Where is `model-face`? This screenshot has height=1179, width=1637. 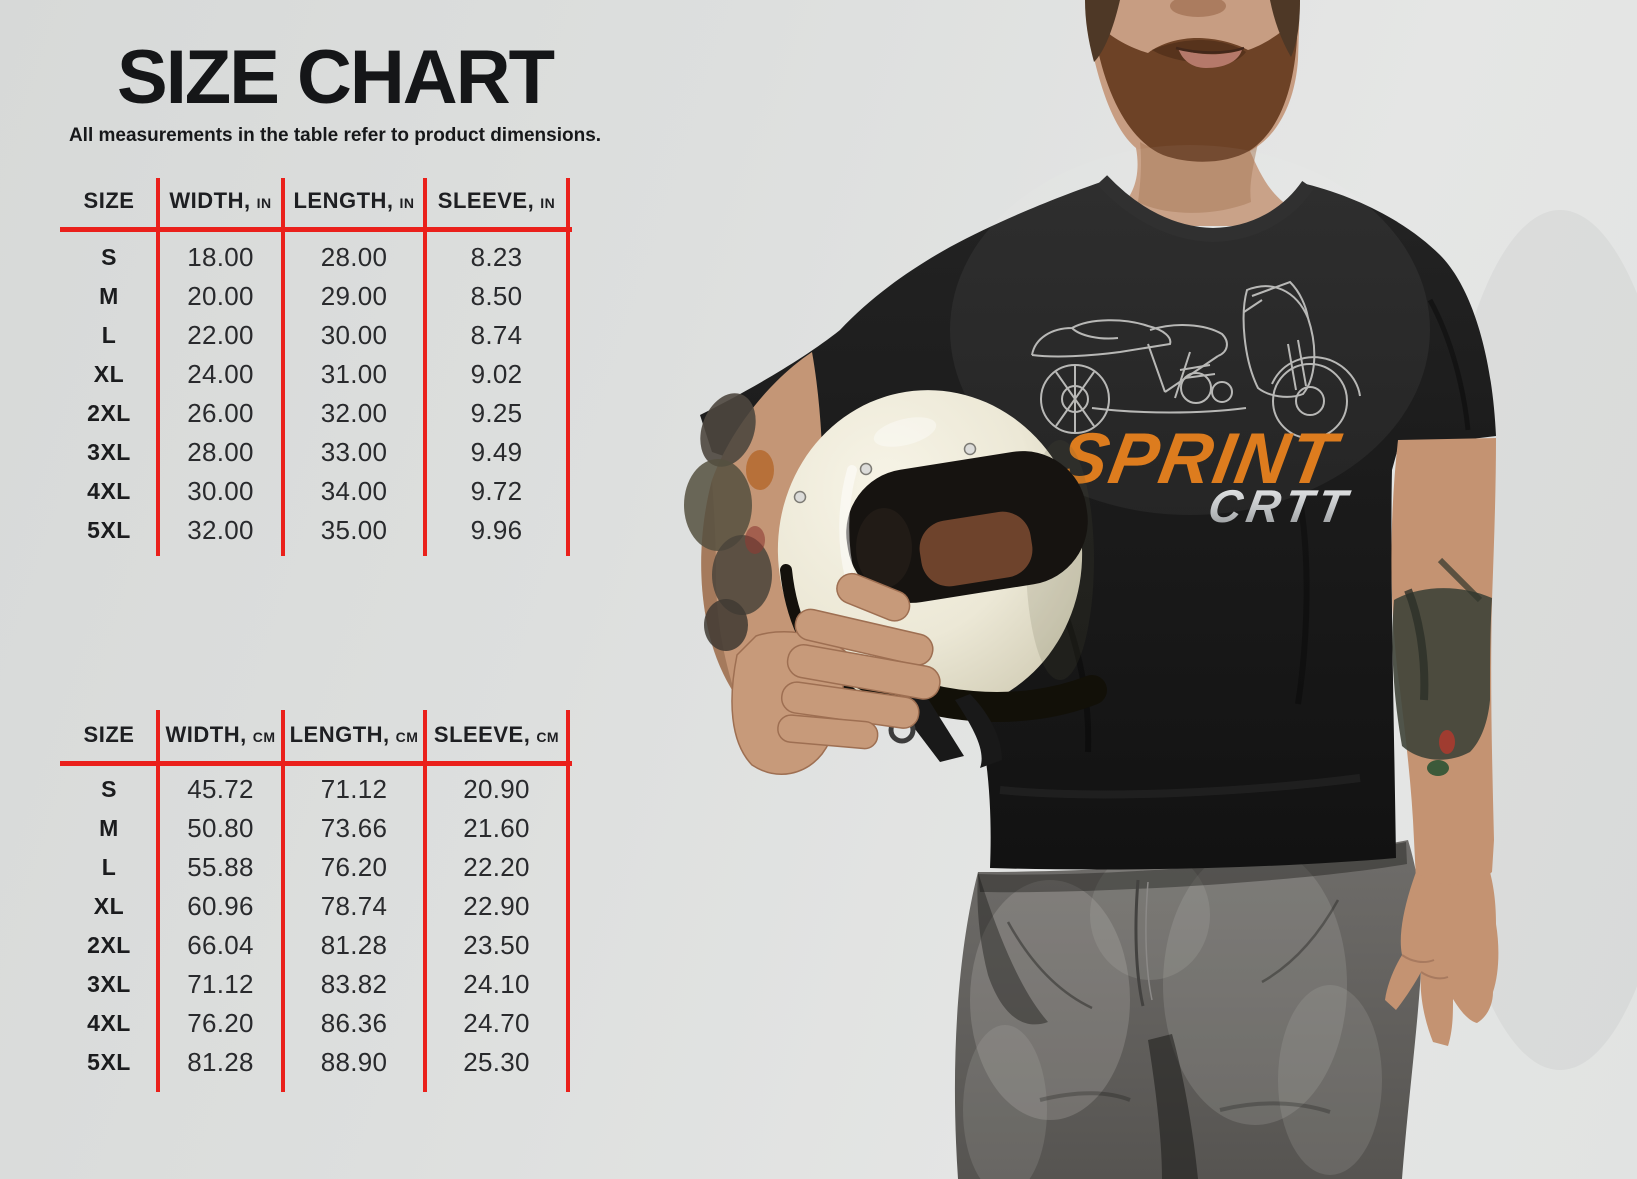
model-face is located at coordinates (1198, 113).